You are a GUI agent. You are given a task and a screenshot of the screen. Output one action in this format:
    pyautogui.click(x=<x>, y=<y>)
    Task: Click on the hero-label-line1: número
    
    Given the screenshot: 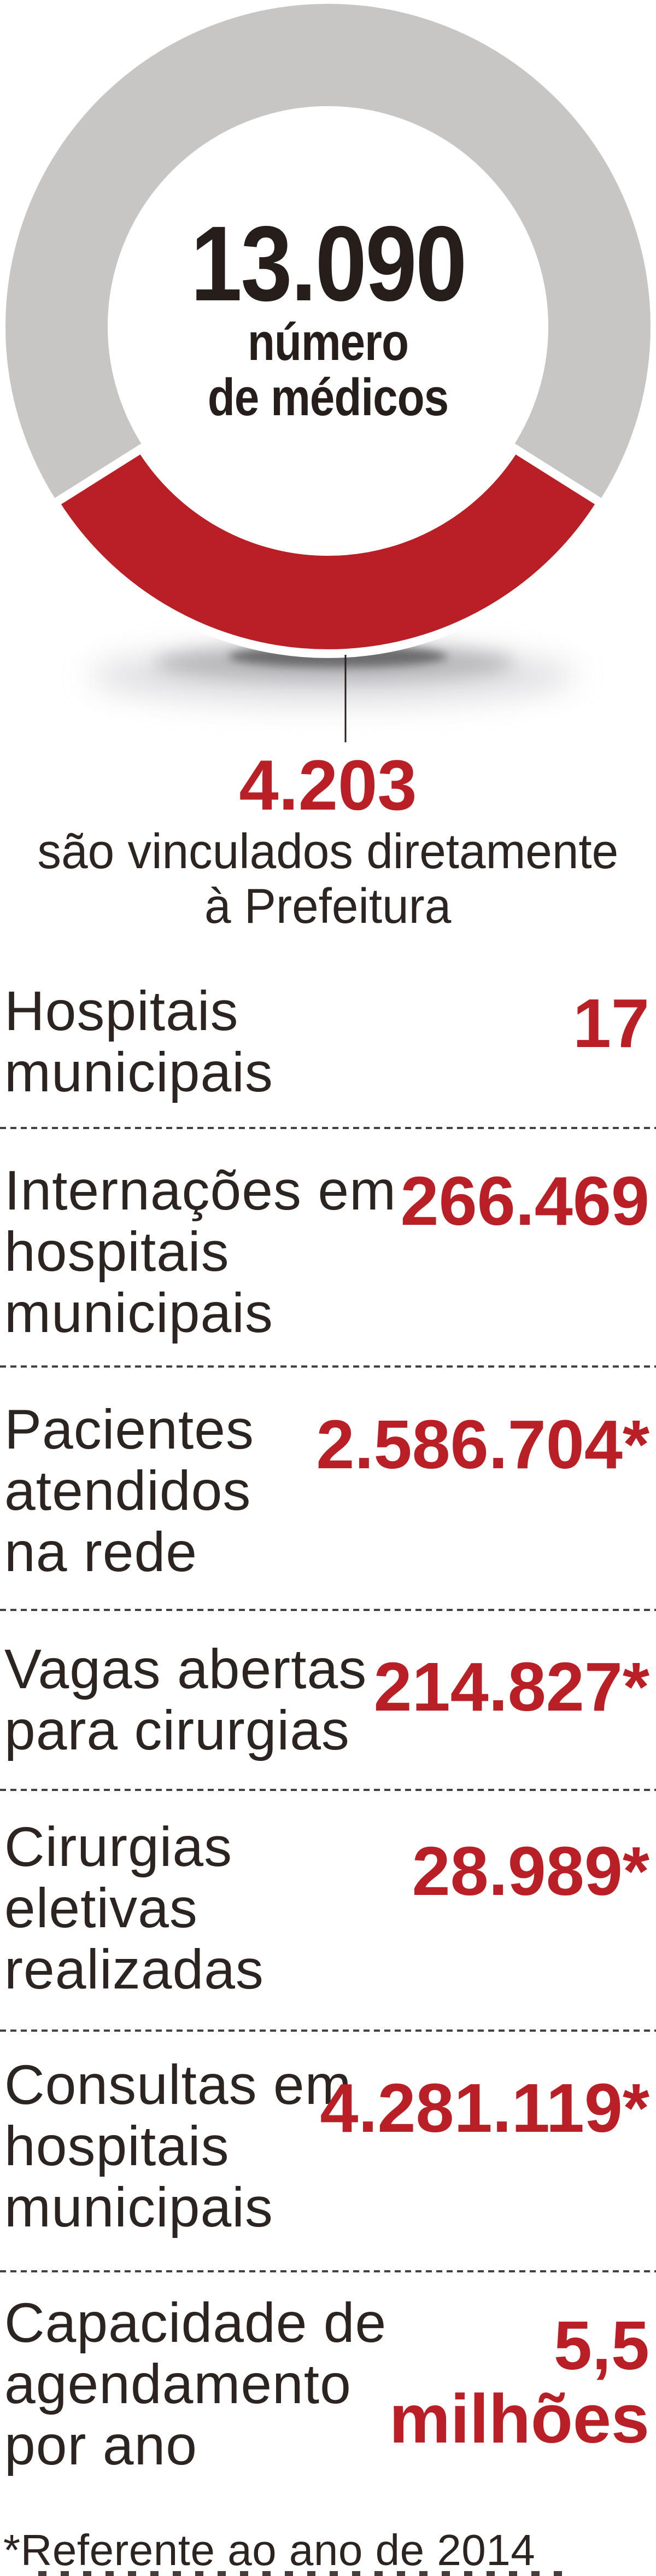 What is the action you would take?
    pyautogui.click(x=328, y=342)
    